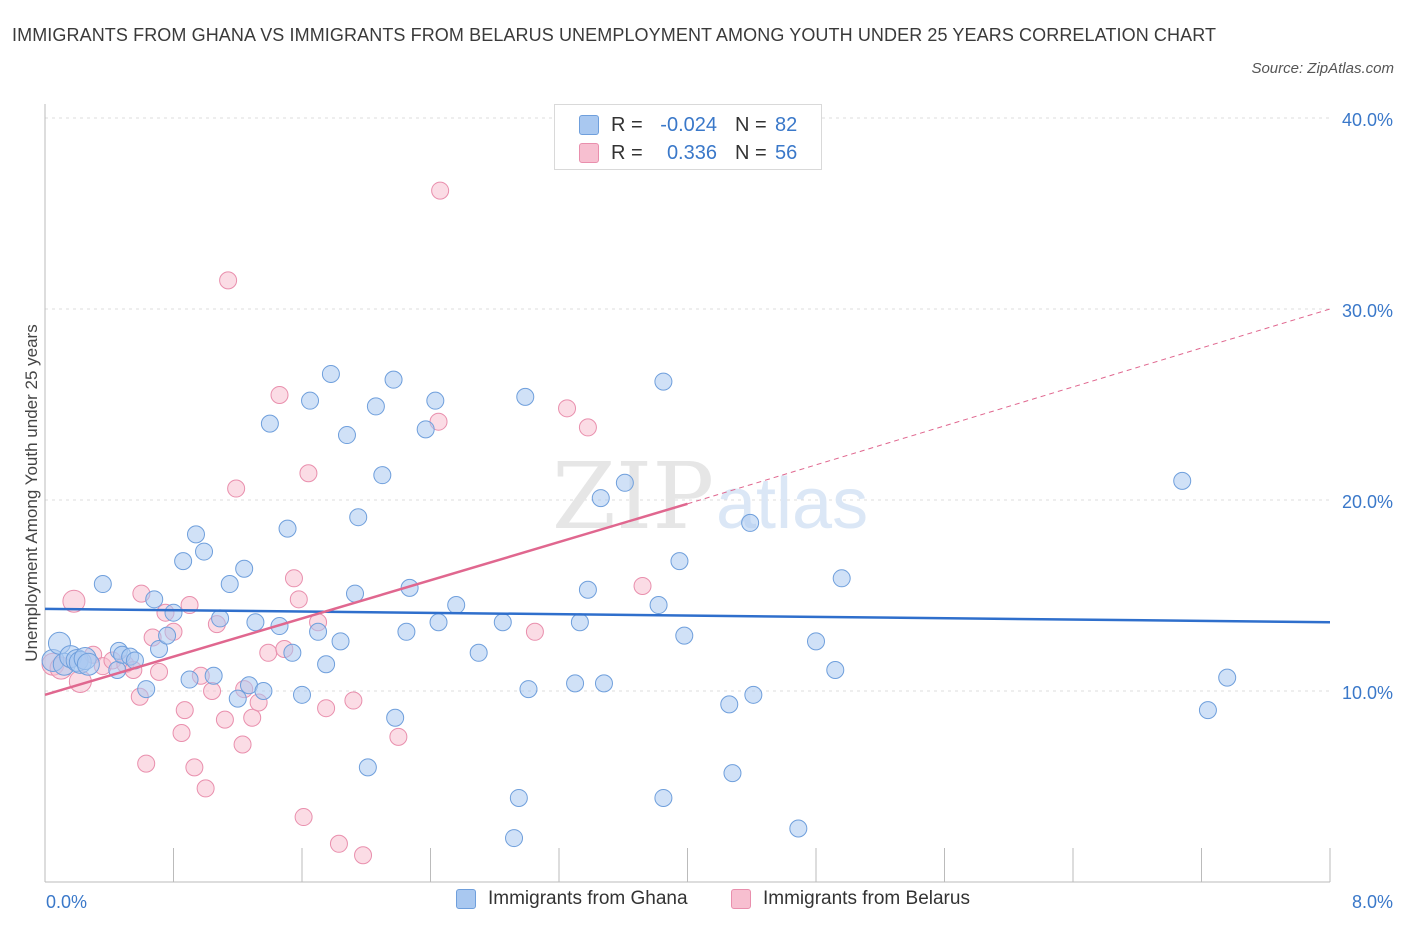 The height and width of the screenshot is (930, 1406). What do you see at coordinates (786, 124) in the screenshot?
I see `ghana-n-value: 82` at bounding box center [786, 124].